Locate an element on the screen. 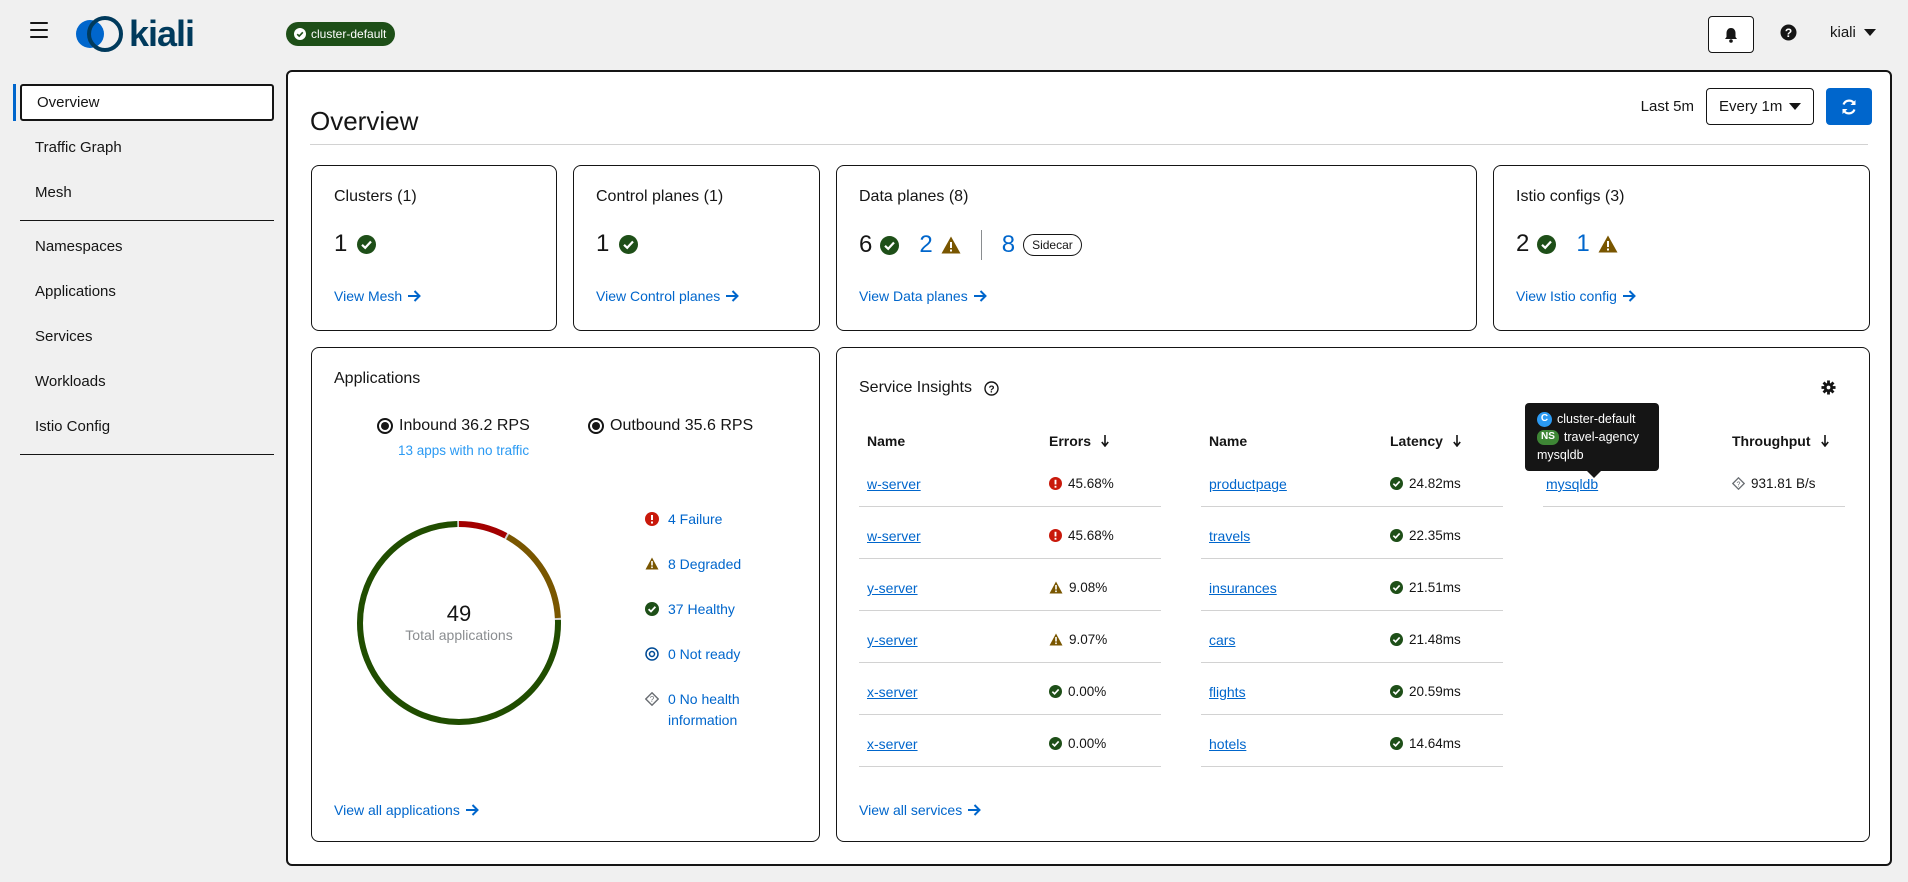  table-row-value-label: 45.68% is located at coordinates (1091, 535).